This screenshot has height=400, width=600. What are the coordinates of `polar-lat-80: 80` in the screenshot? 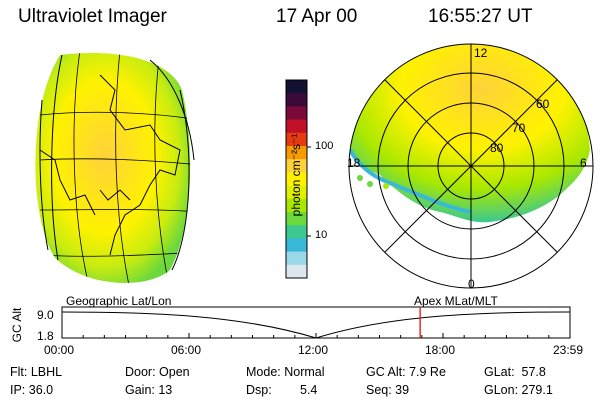 It's located at (497, 148).